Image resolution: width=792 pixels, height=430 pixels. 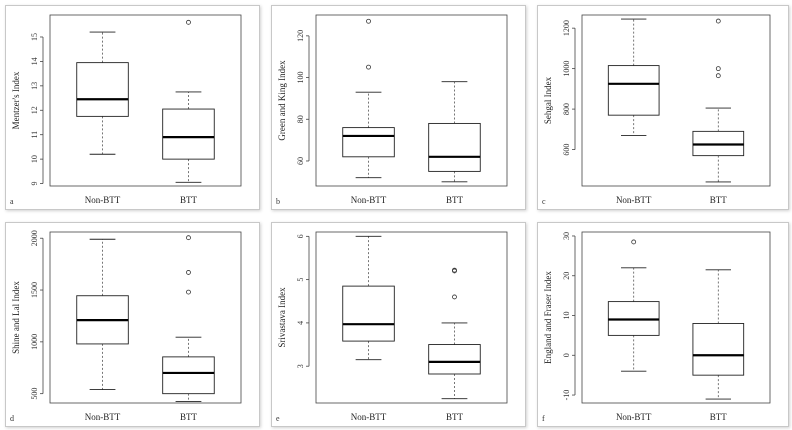 I want to click on y-tick-label: 4, so click(x=300, y=323).